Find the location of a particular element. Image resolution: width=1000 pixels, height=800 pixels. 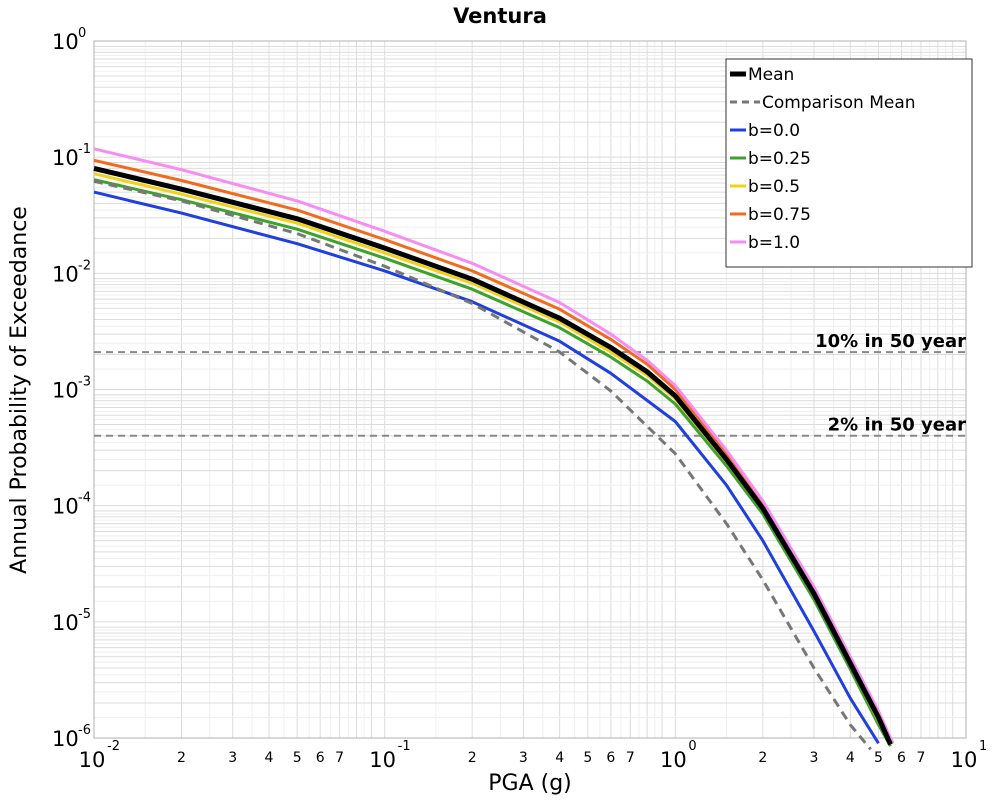

y-tick-label: 10 -4 is located at coordinates (71, 505).